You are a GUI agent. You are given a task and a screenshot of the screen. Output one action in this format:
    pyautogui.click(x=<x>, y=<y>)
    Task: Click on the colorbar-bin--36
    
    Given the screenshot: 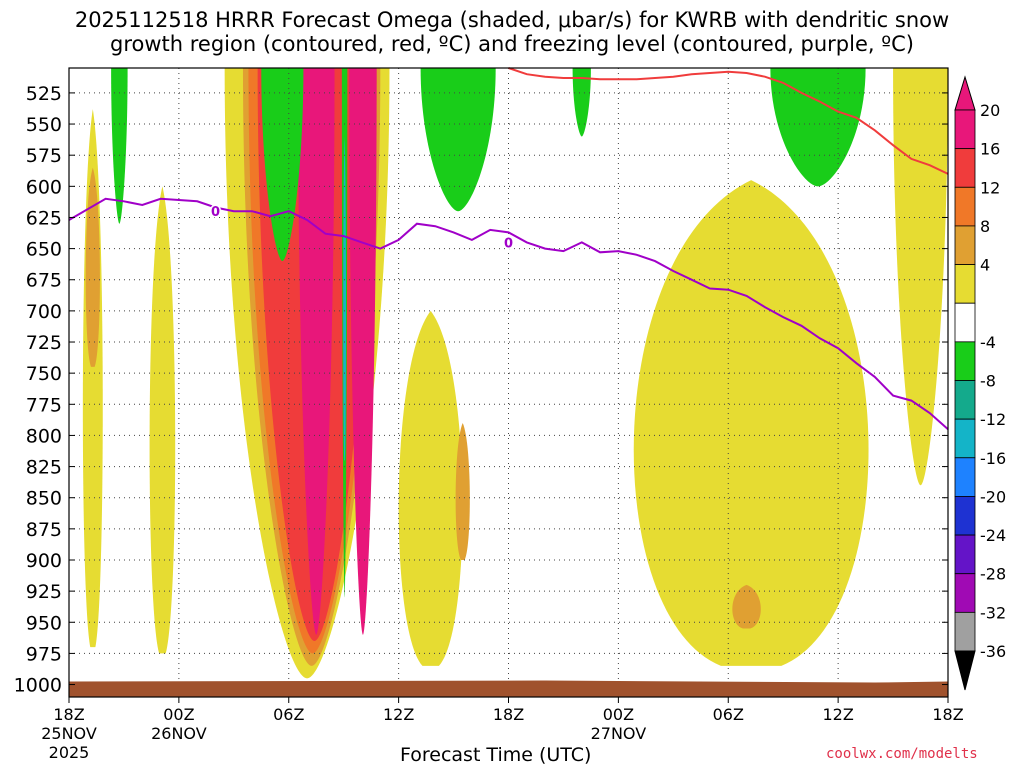 What is the action you would take?
    pyautogui.click(x=965, y=631)
    